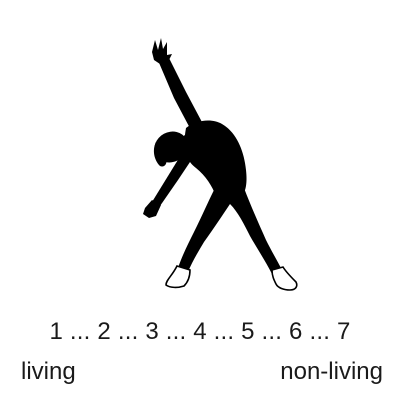  What do you see at coordinates (104, 331) in the screenshot?
I see `scale-point-2: 2` at bounding box center [104, 331].